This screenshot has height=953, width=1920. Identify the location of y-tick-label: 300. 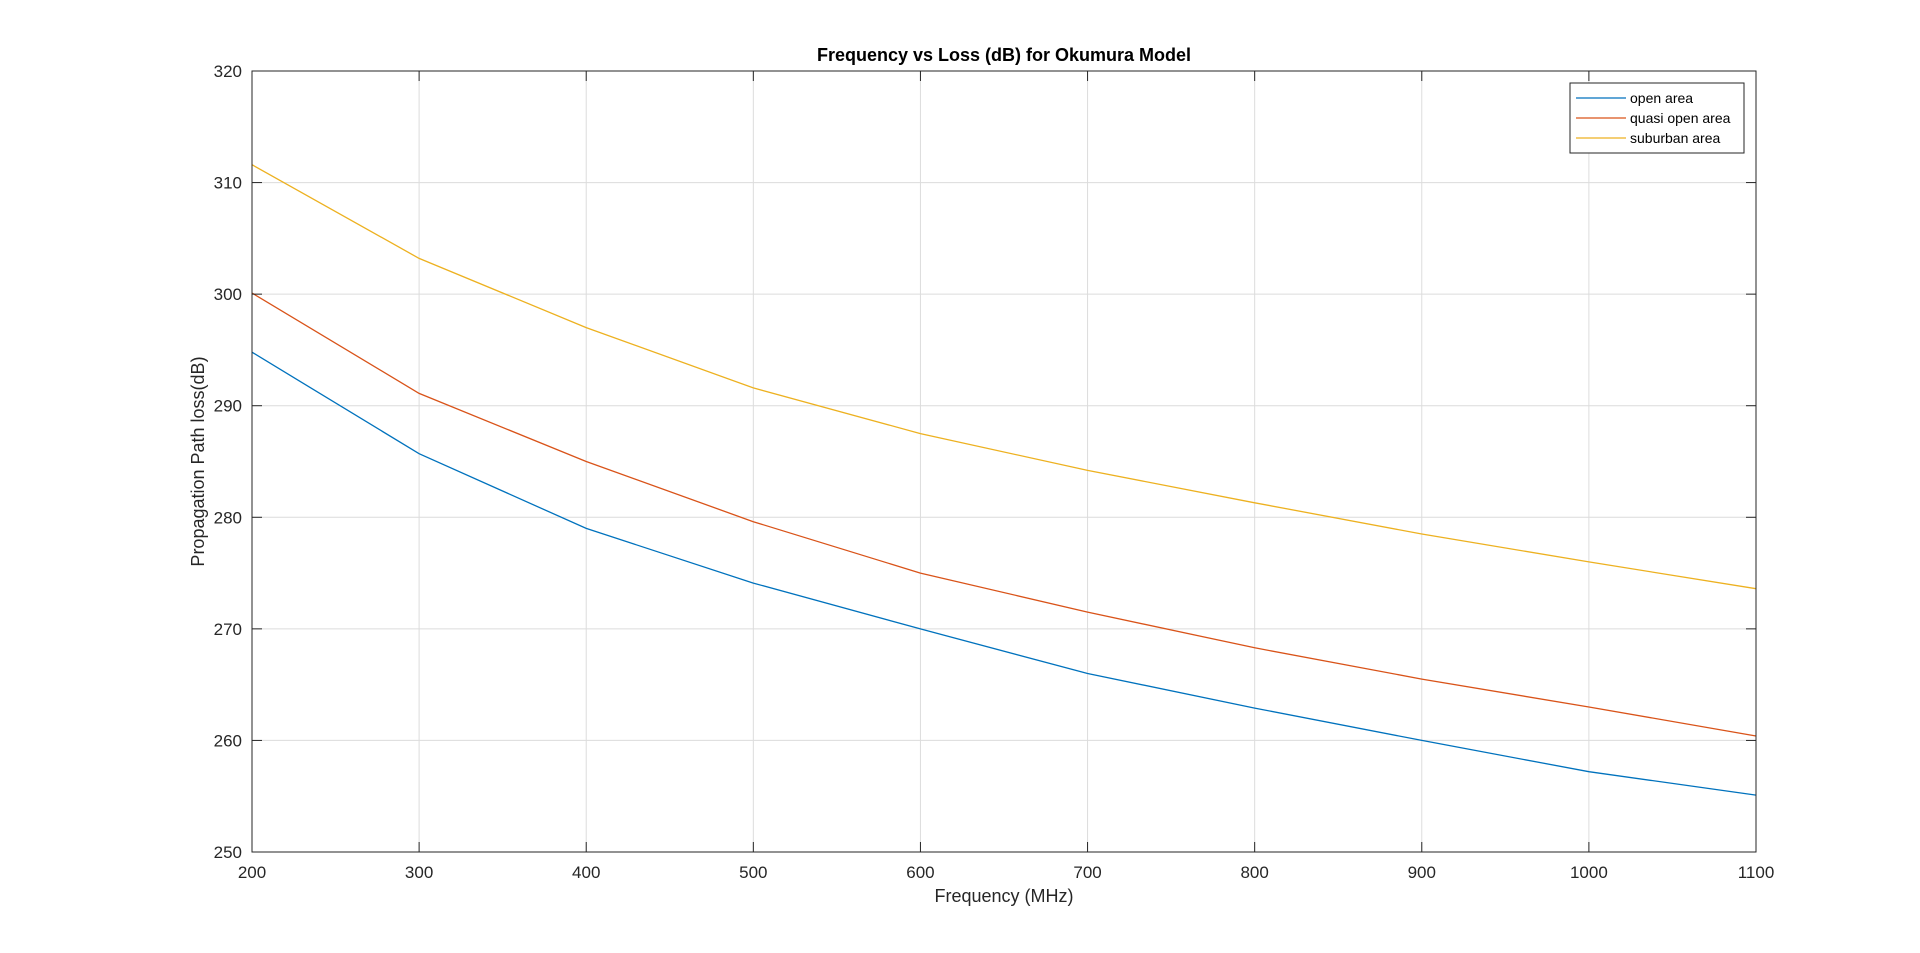
(228, 294).